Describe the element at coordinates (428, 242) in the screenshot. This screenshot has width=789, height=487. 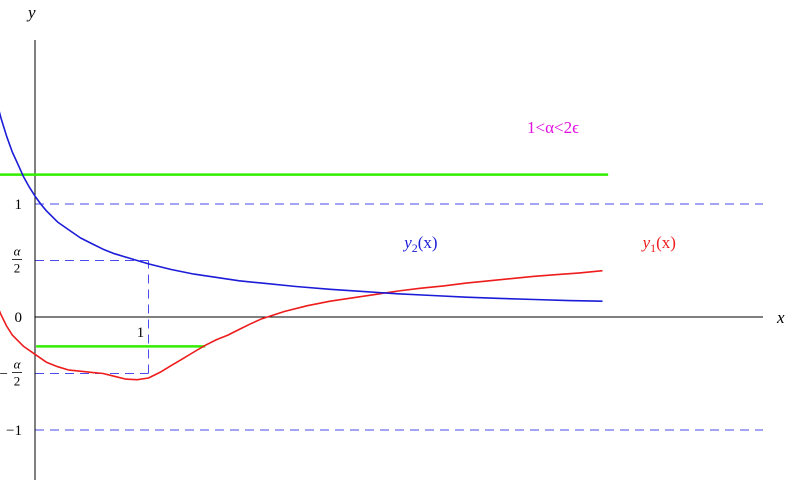
I see `series-label-y2-tail: (x)` at that location.